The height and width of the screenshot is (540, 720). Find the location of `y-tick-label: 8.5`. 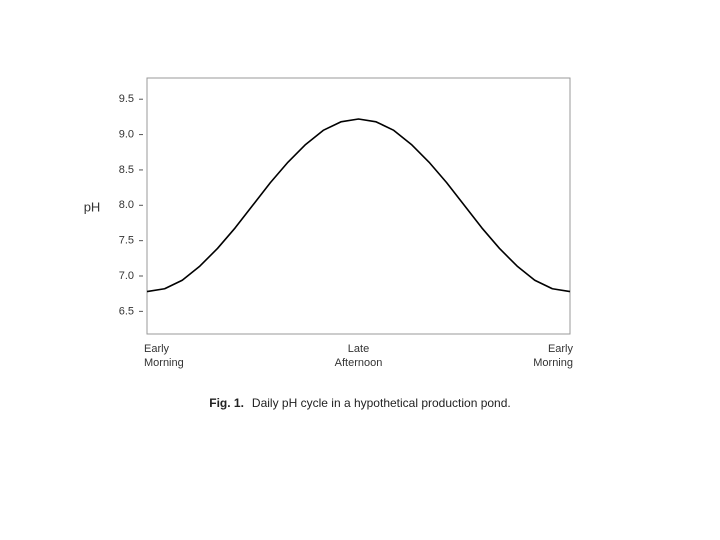

y-tick-label: 8.5 is located at coordinates (126, 170).